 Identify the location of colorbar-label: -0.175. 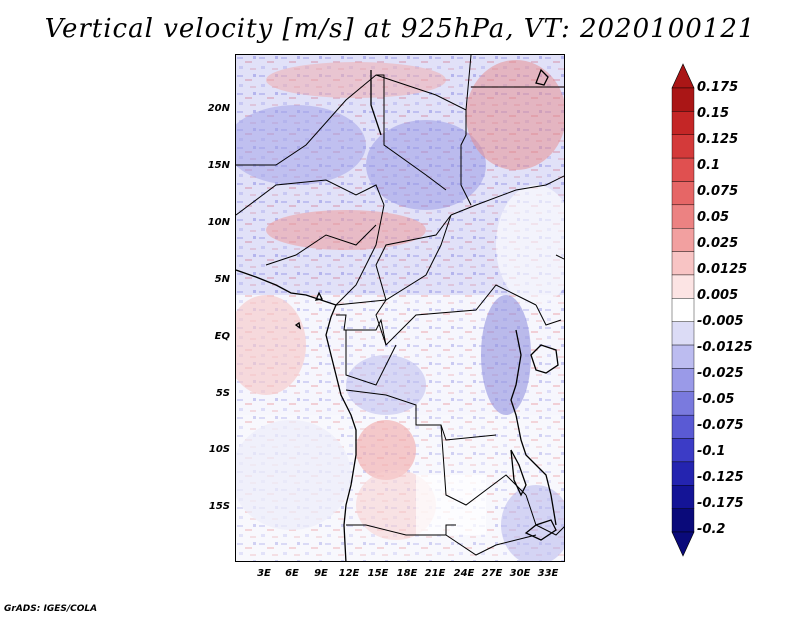
(720, 503).